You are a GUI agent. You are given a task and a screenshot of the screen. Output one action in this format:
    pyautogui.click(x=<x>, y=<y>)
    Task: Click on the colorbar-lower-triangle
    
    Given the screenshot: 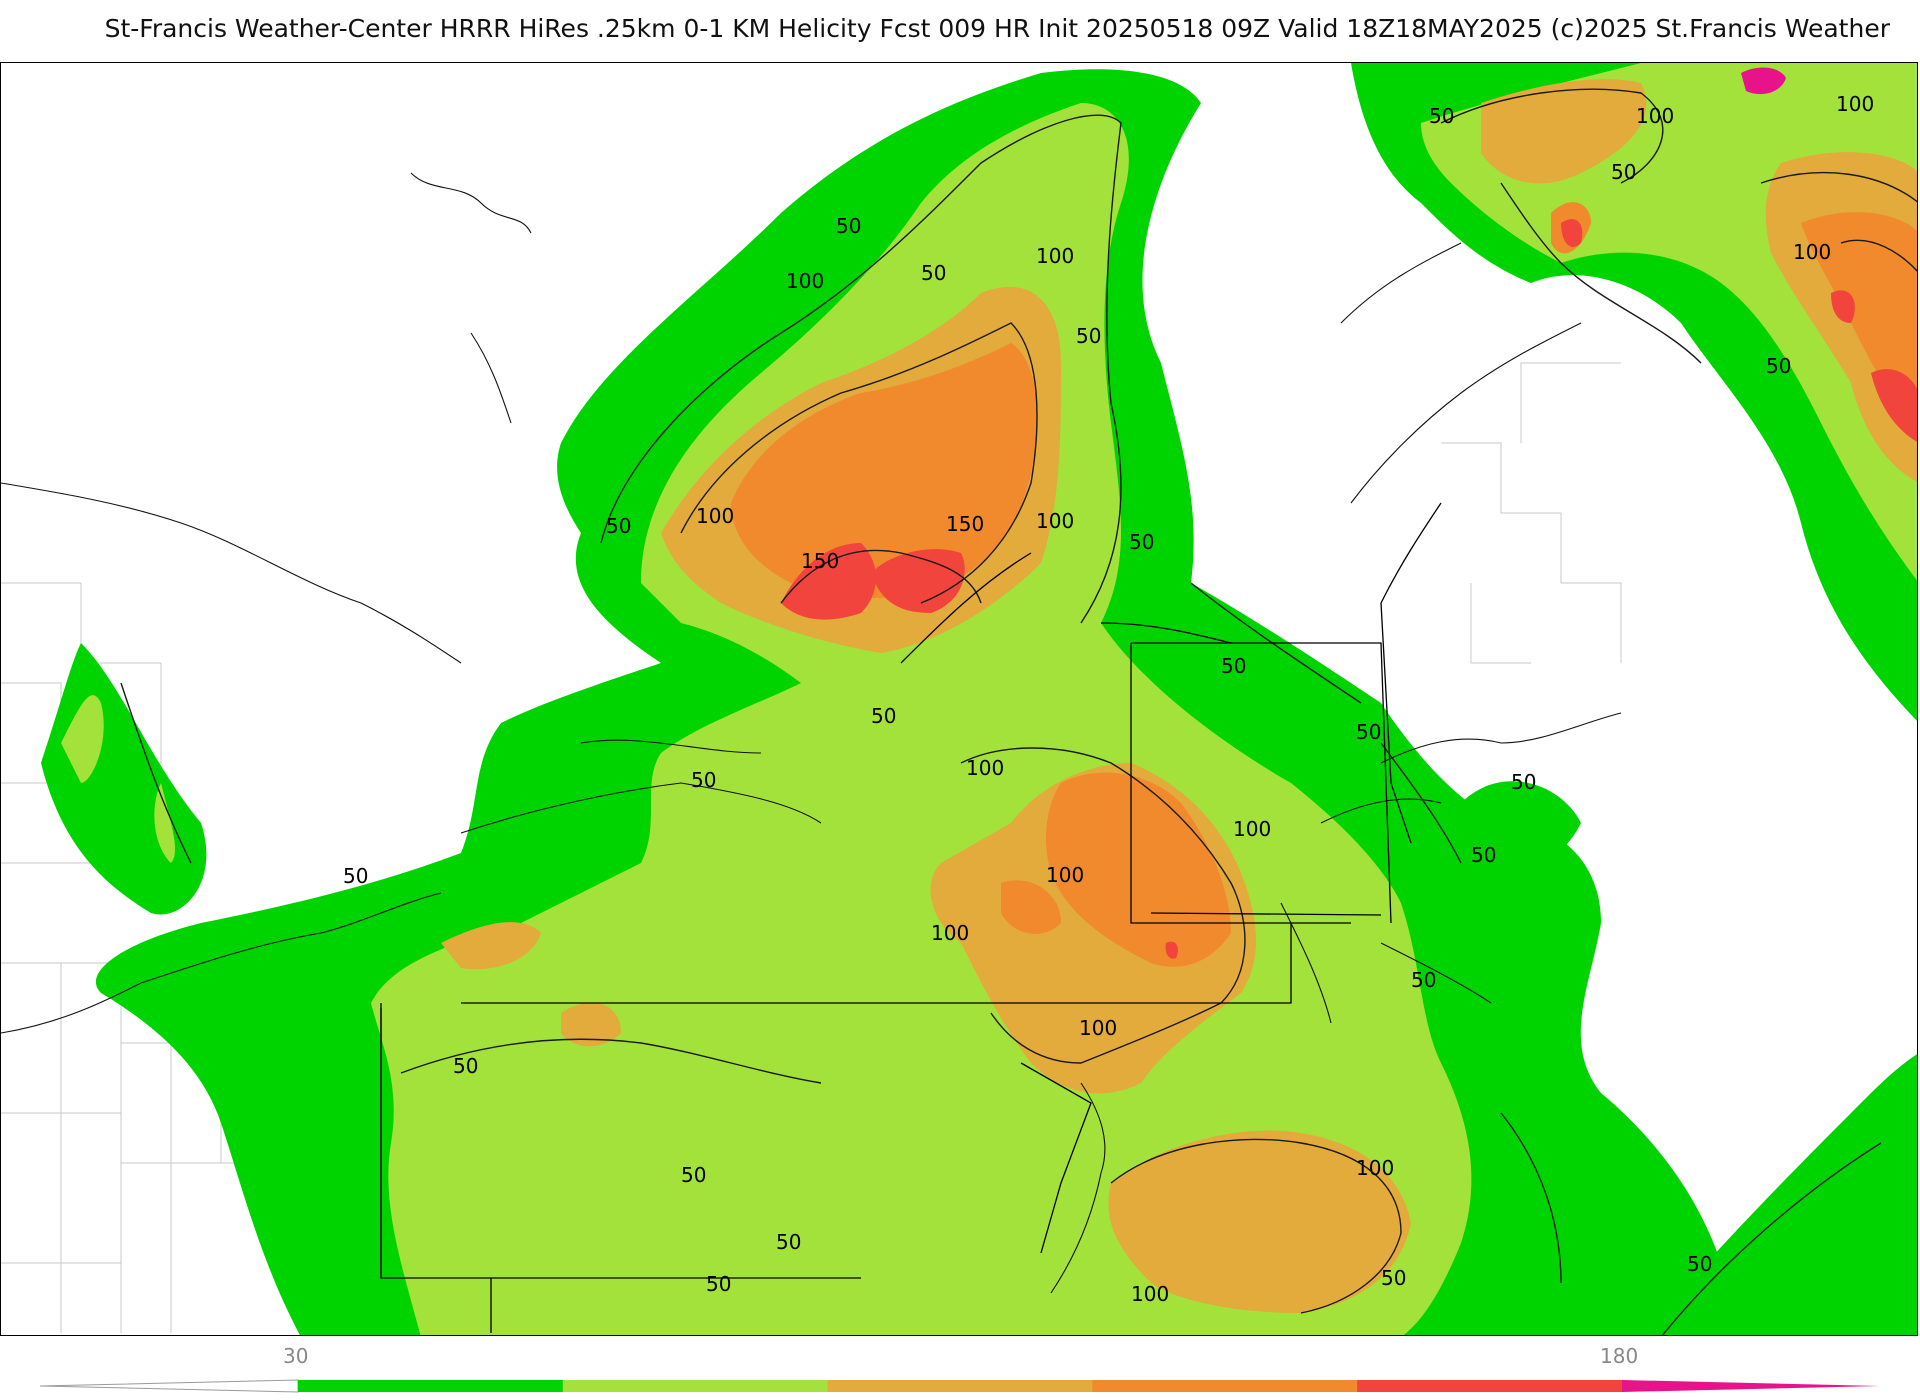 What is the action you would take?
    pyautogui.click(x=169, y=1386)
    